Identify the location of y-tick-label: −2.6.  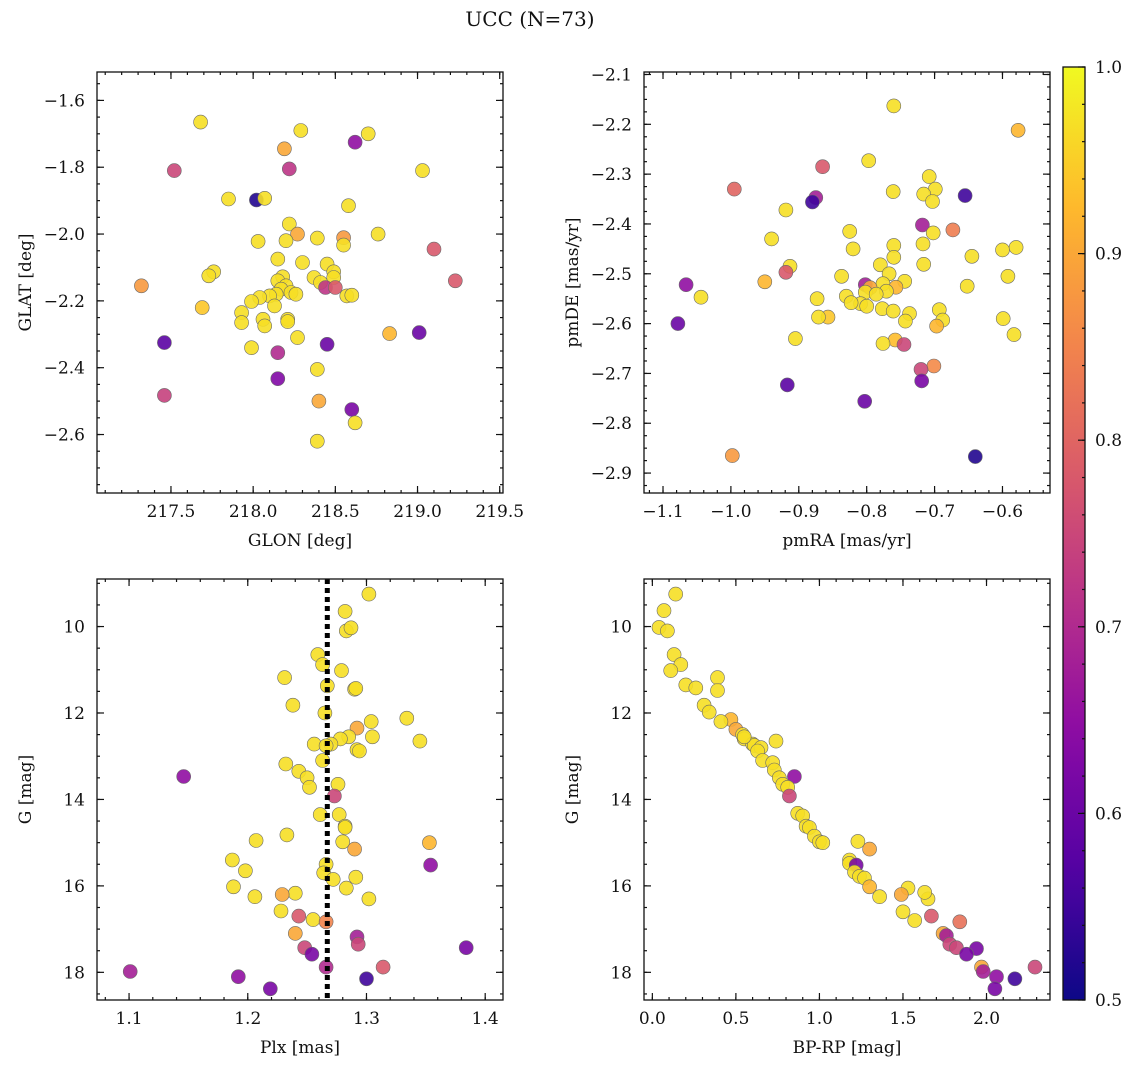
(611, 325).